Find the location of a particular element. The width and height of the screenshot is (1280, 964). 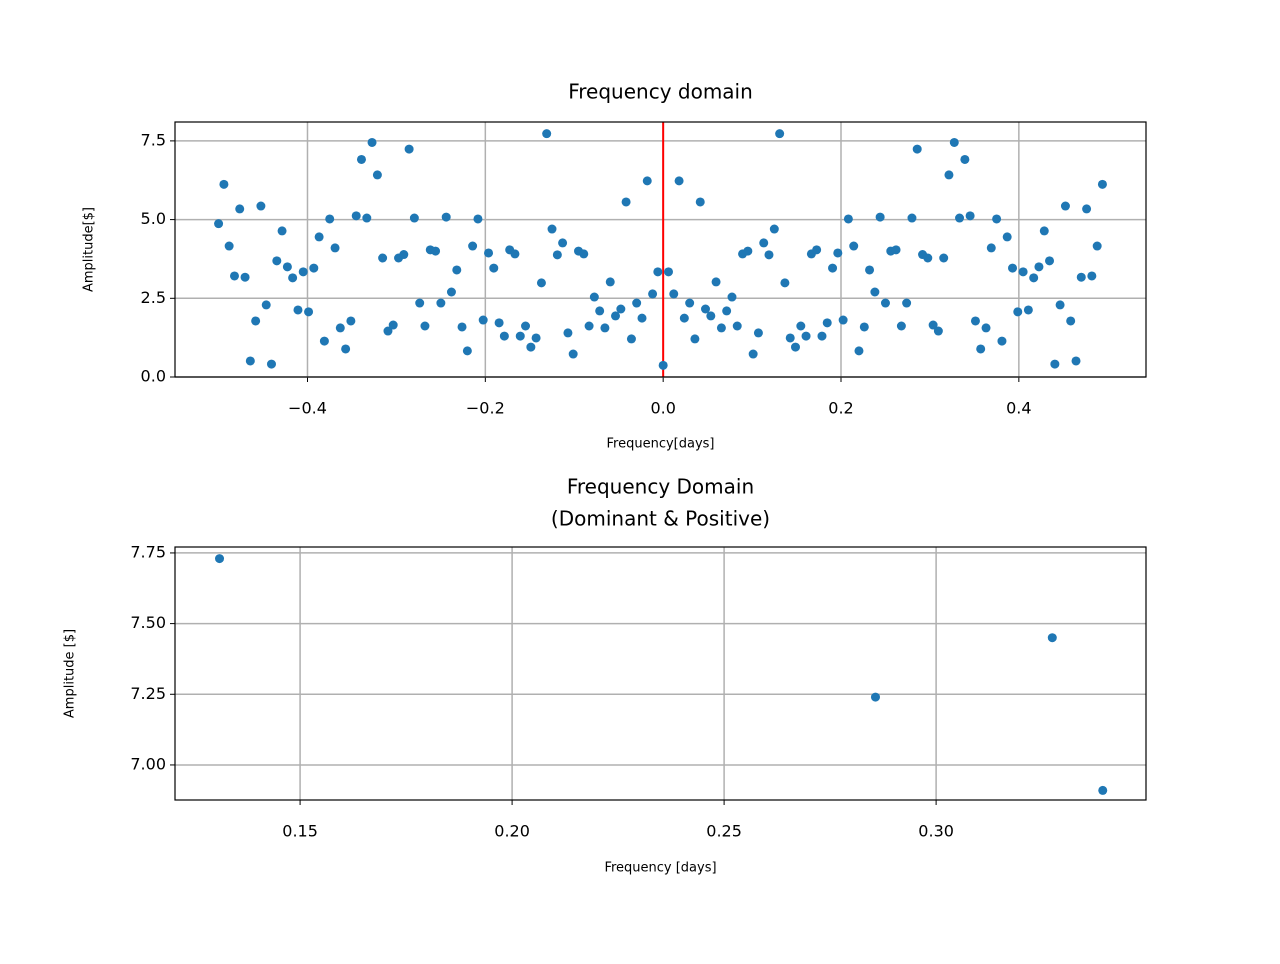

y-tick-label: 7.75 is located at coordinates (148, 551).